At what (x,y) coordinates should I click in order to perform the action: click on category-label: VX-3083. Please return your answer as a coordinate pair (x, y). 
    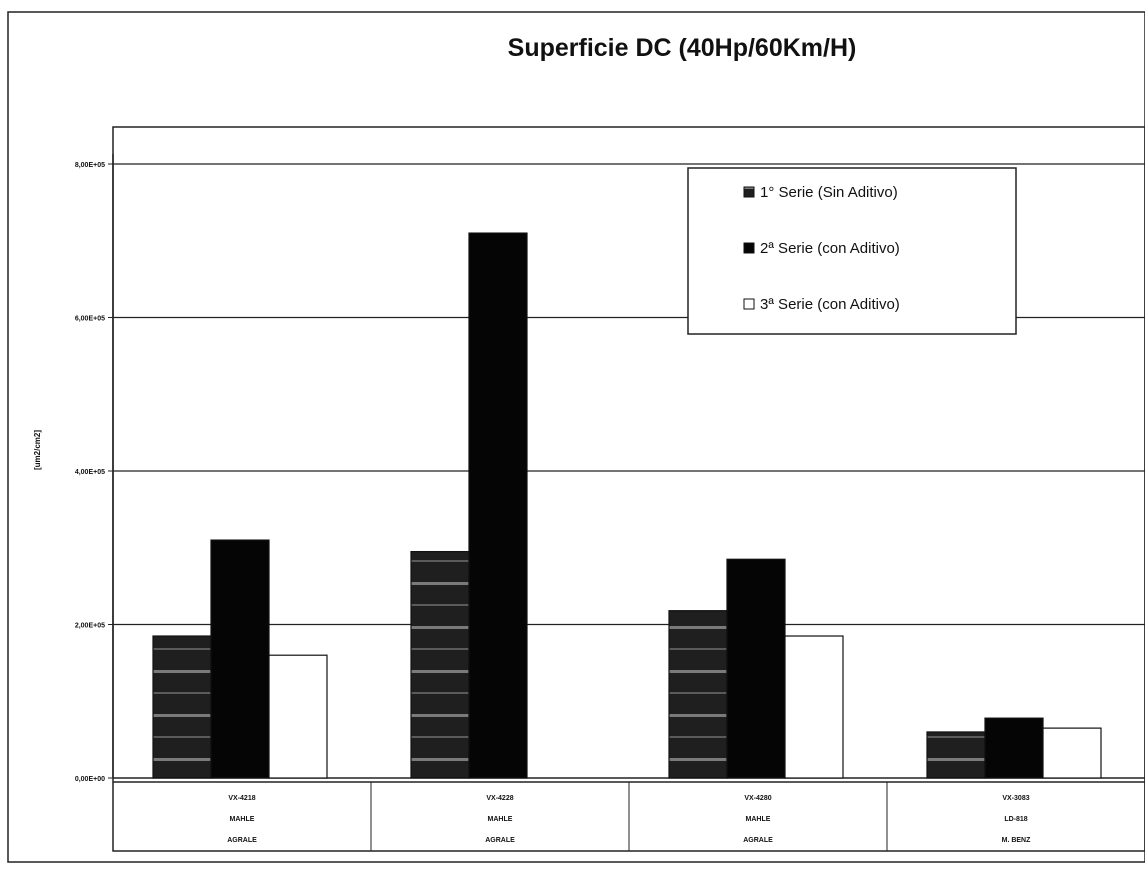
    Looking at the image, I should click on (1015, 798).